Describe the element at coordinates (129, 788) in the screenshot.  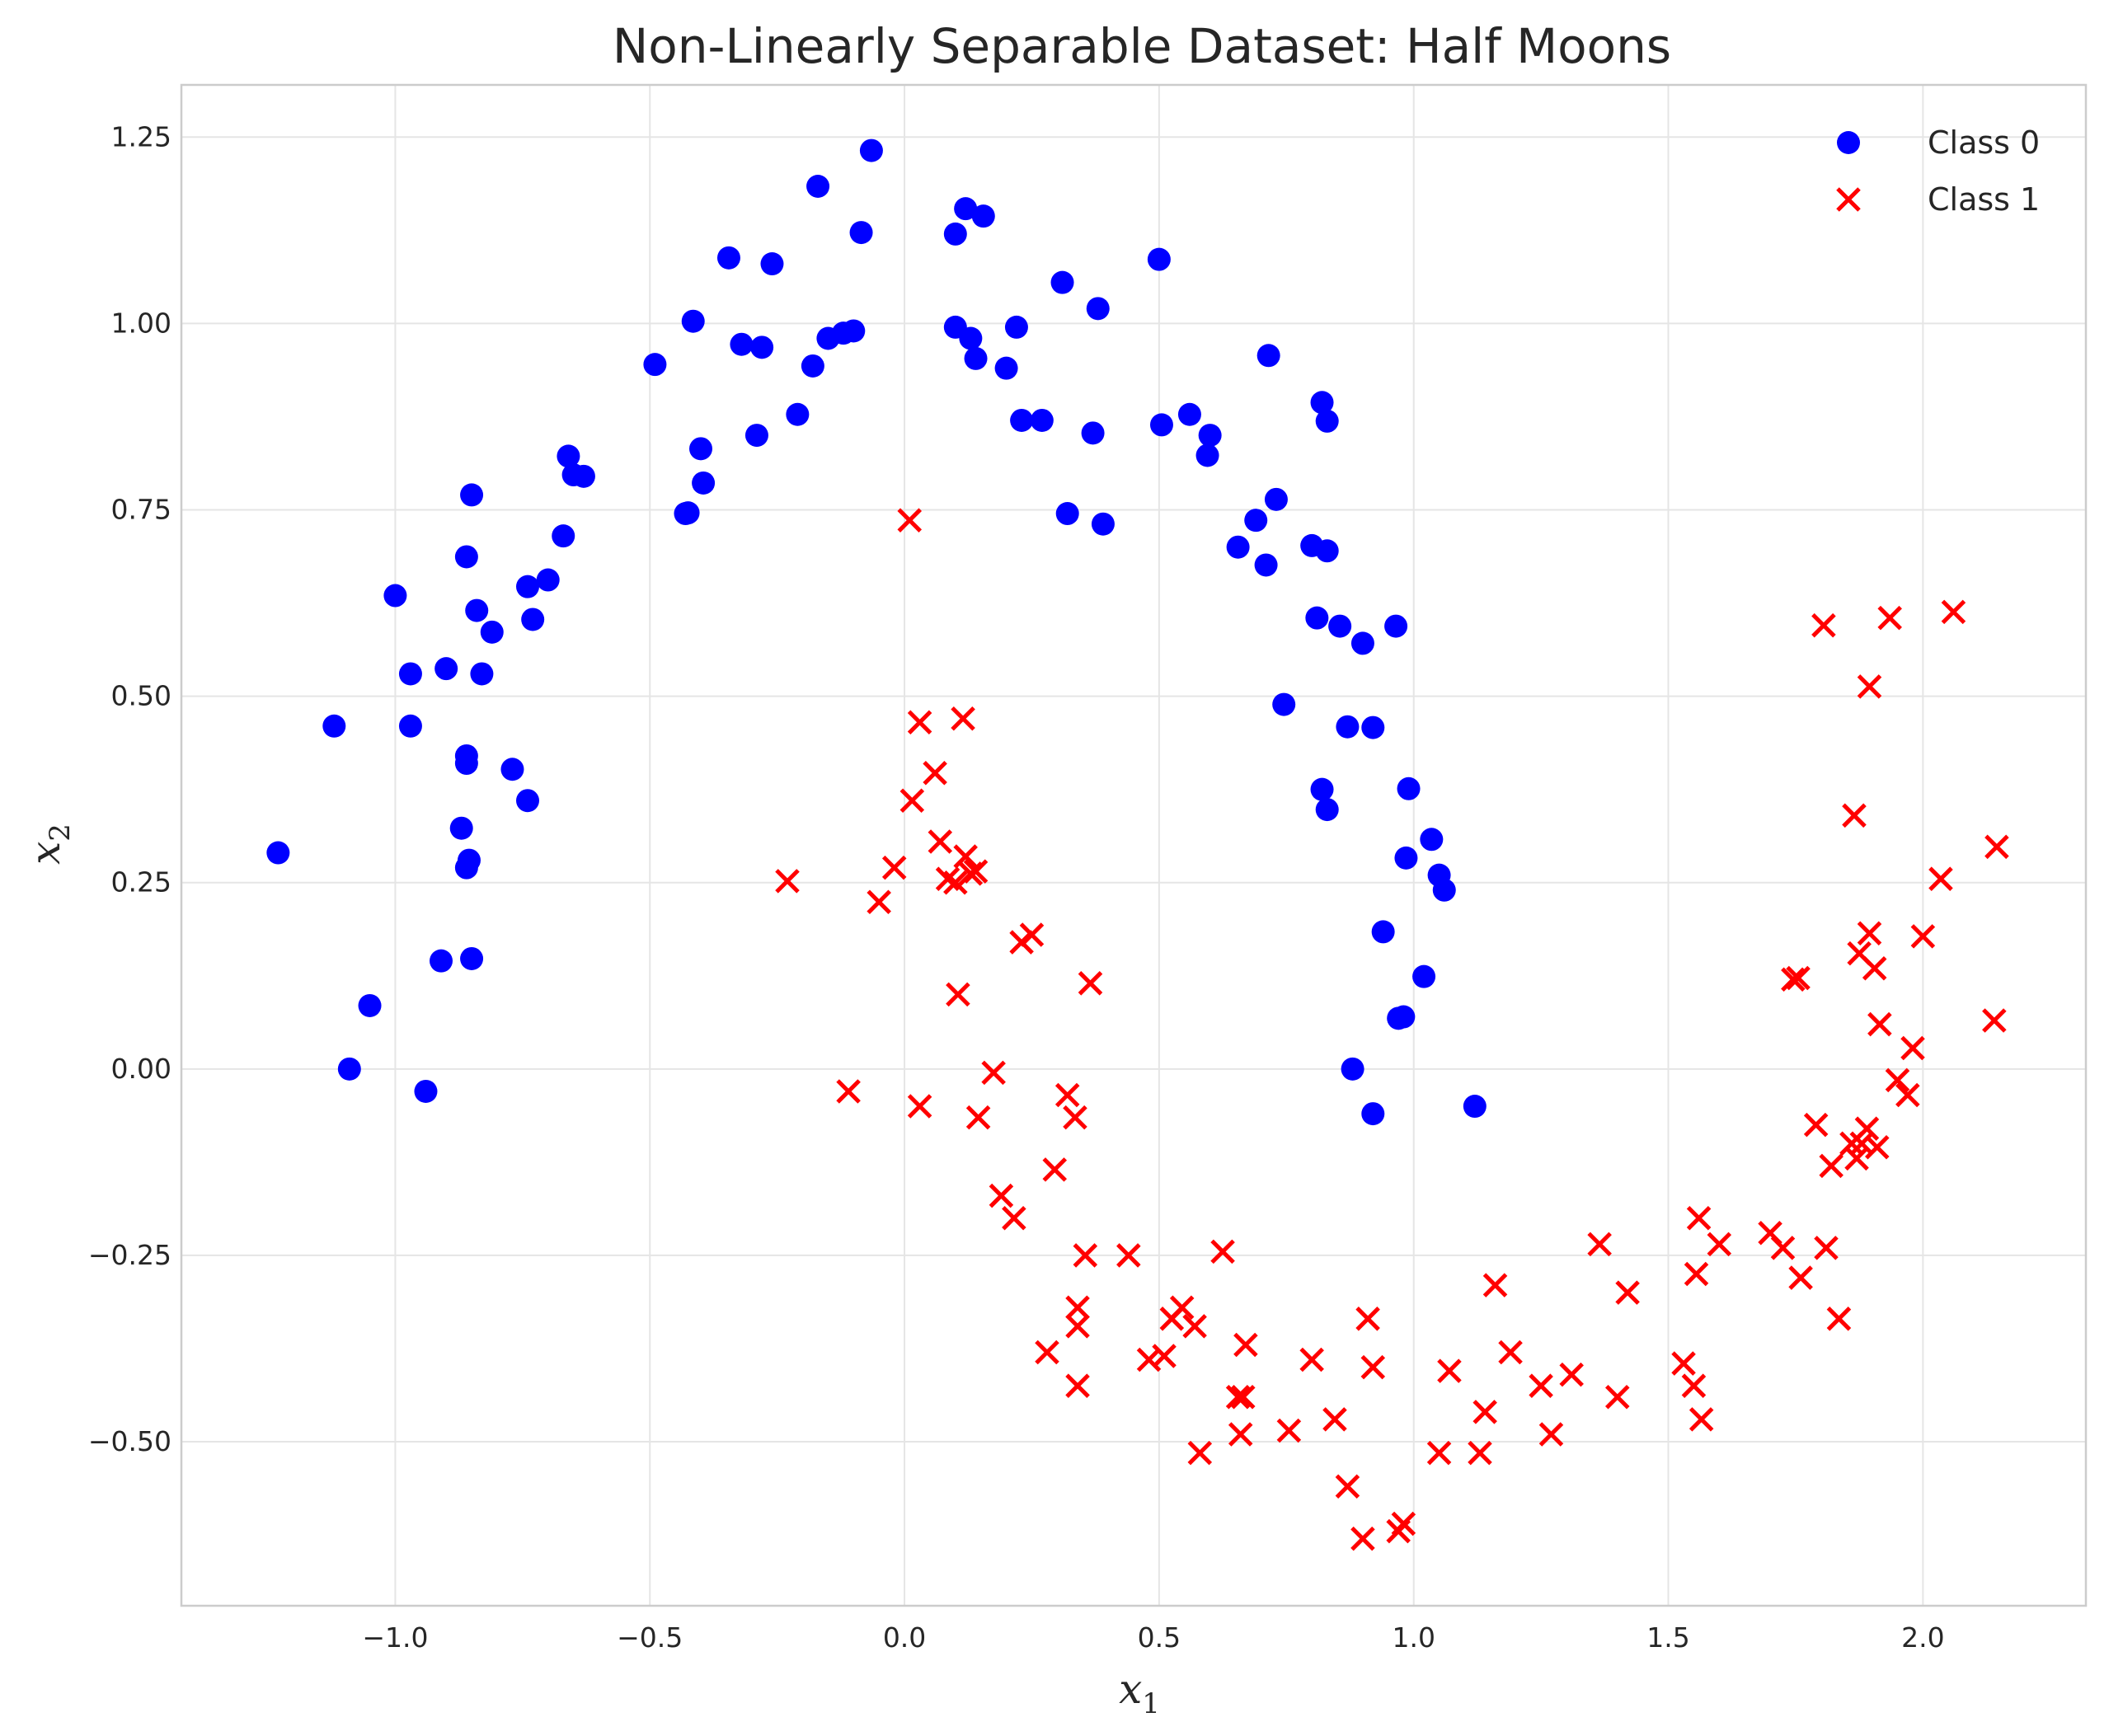
I see `y-axis-ticks: −0.50 −0.25 0.00 0.25 0.50 0.75 1.00 1.25` at that location.